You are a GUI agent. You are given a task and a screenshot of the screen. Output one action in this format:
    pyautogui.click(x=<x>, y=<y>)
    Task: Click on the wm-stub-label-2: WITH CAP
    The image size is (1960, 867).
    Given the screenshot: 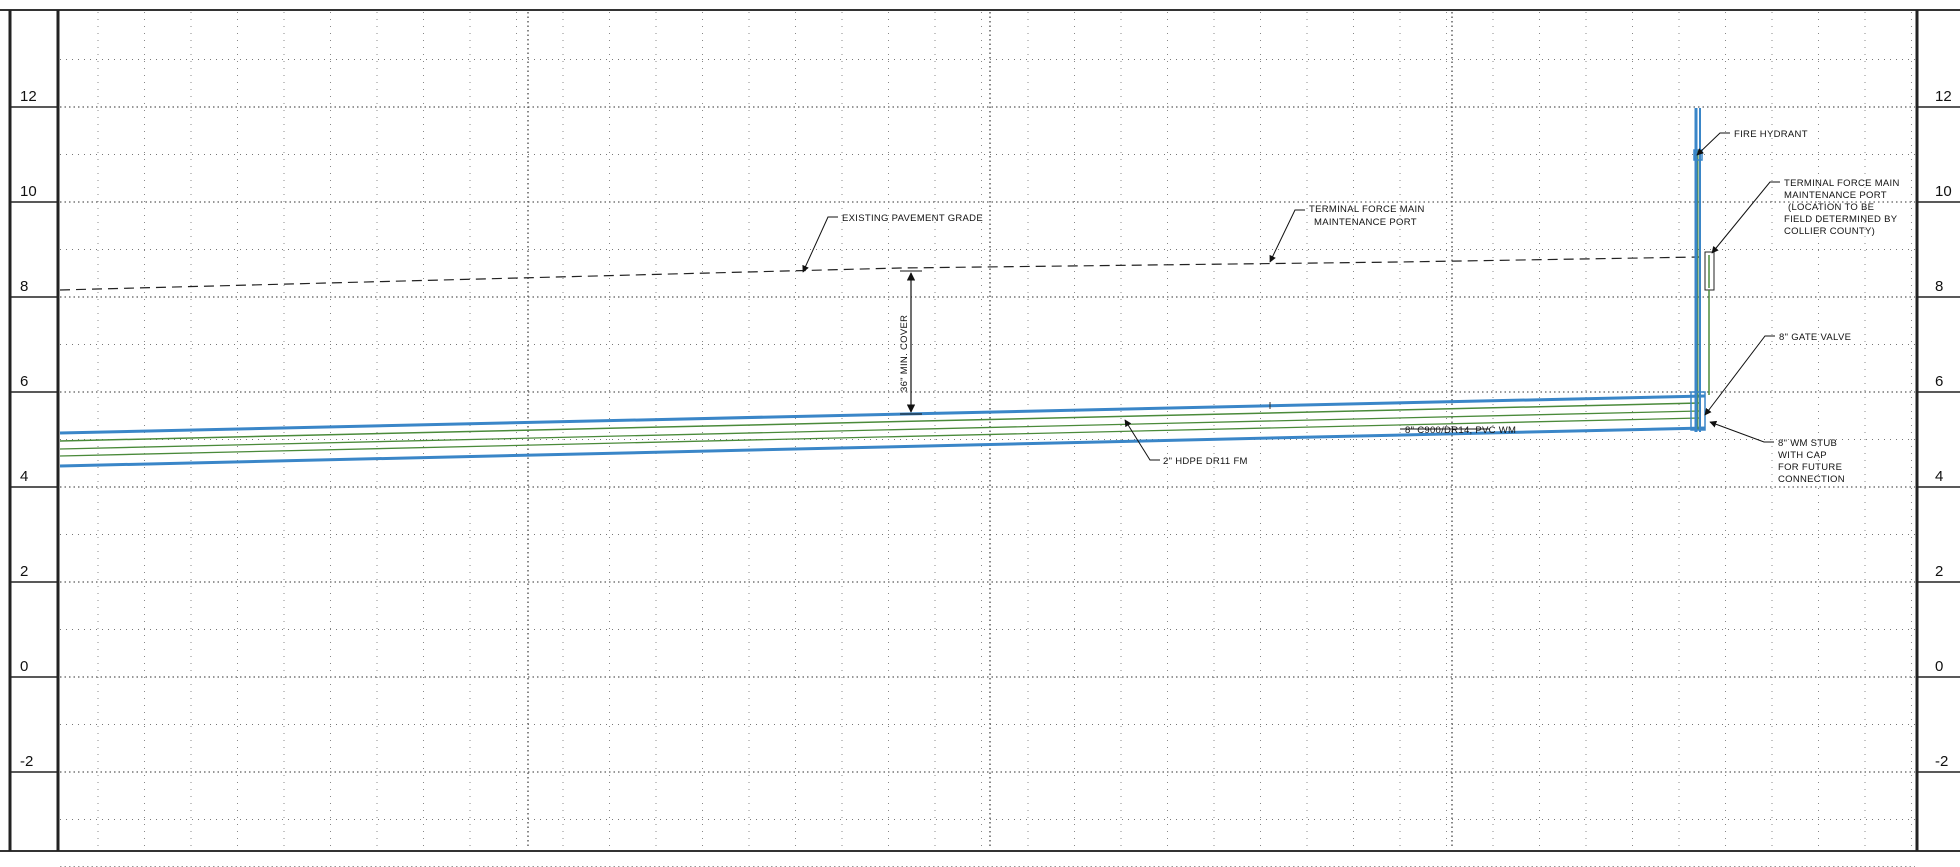 What is the action you would take?
    pyautogui.click(x=1802, y=455)
    